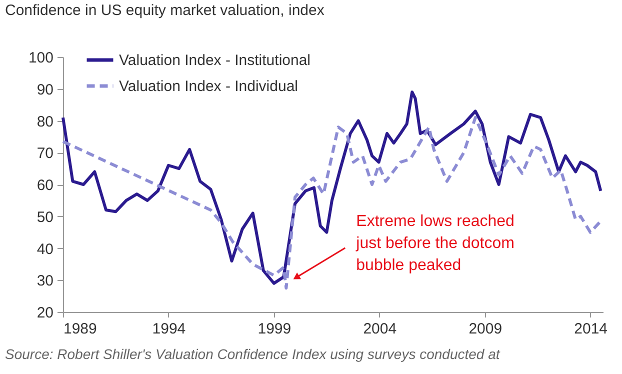 The width and height of the screenshot is (622, 374). What do you see at coordinates (165, 10) in the screenshot?
I see `chart-title: Confidence in US equity market valuation, index` at bounding box center [165, 10].